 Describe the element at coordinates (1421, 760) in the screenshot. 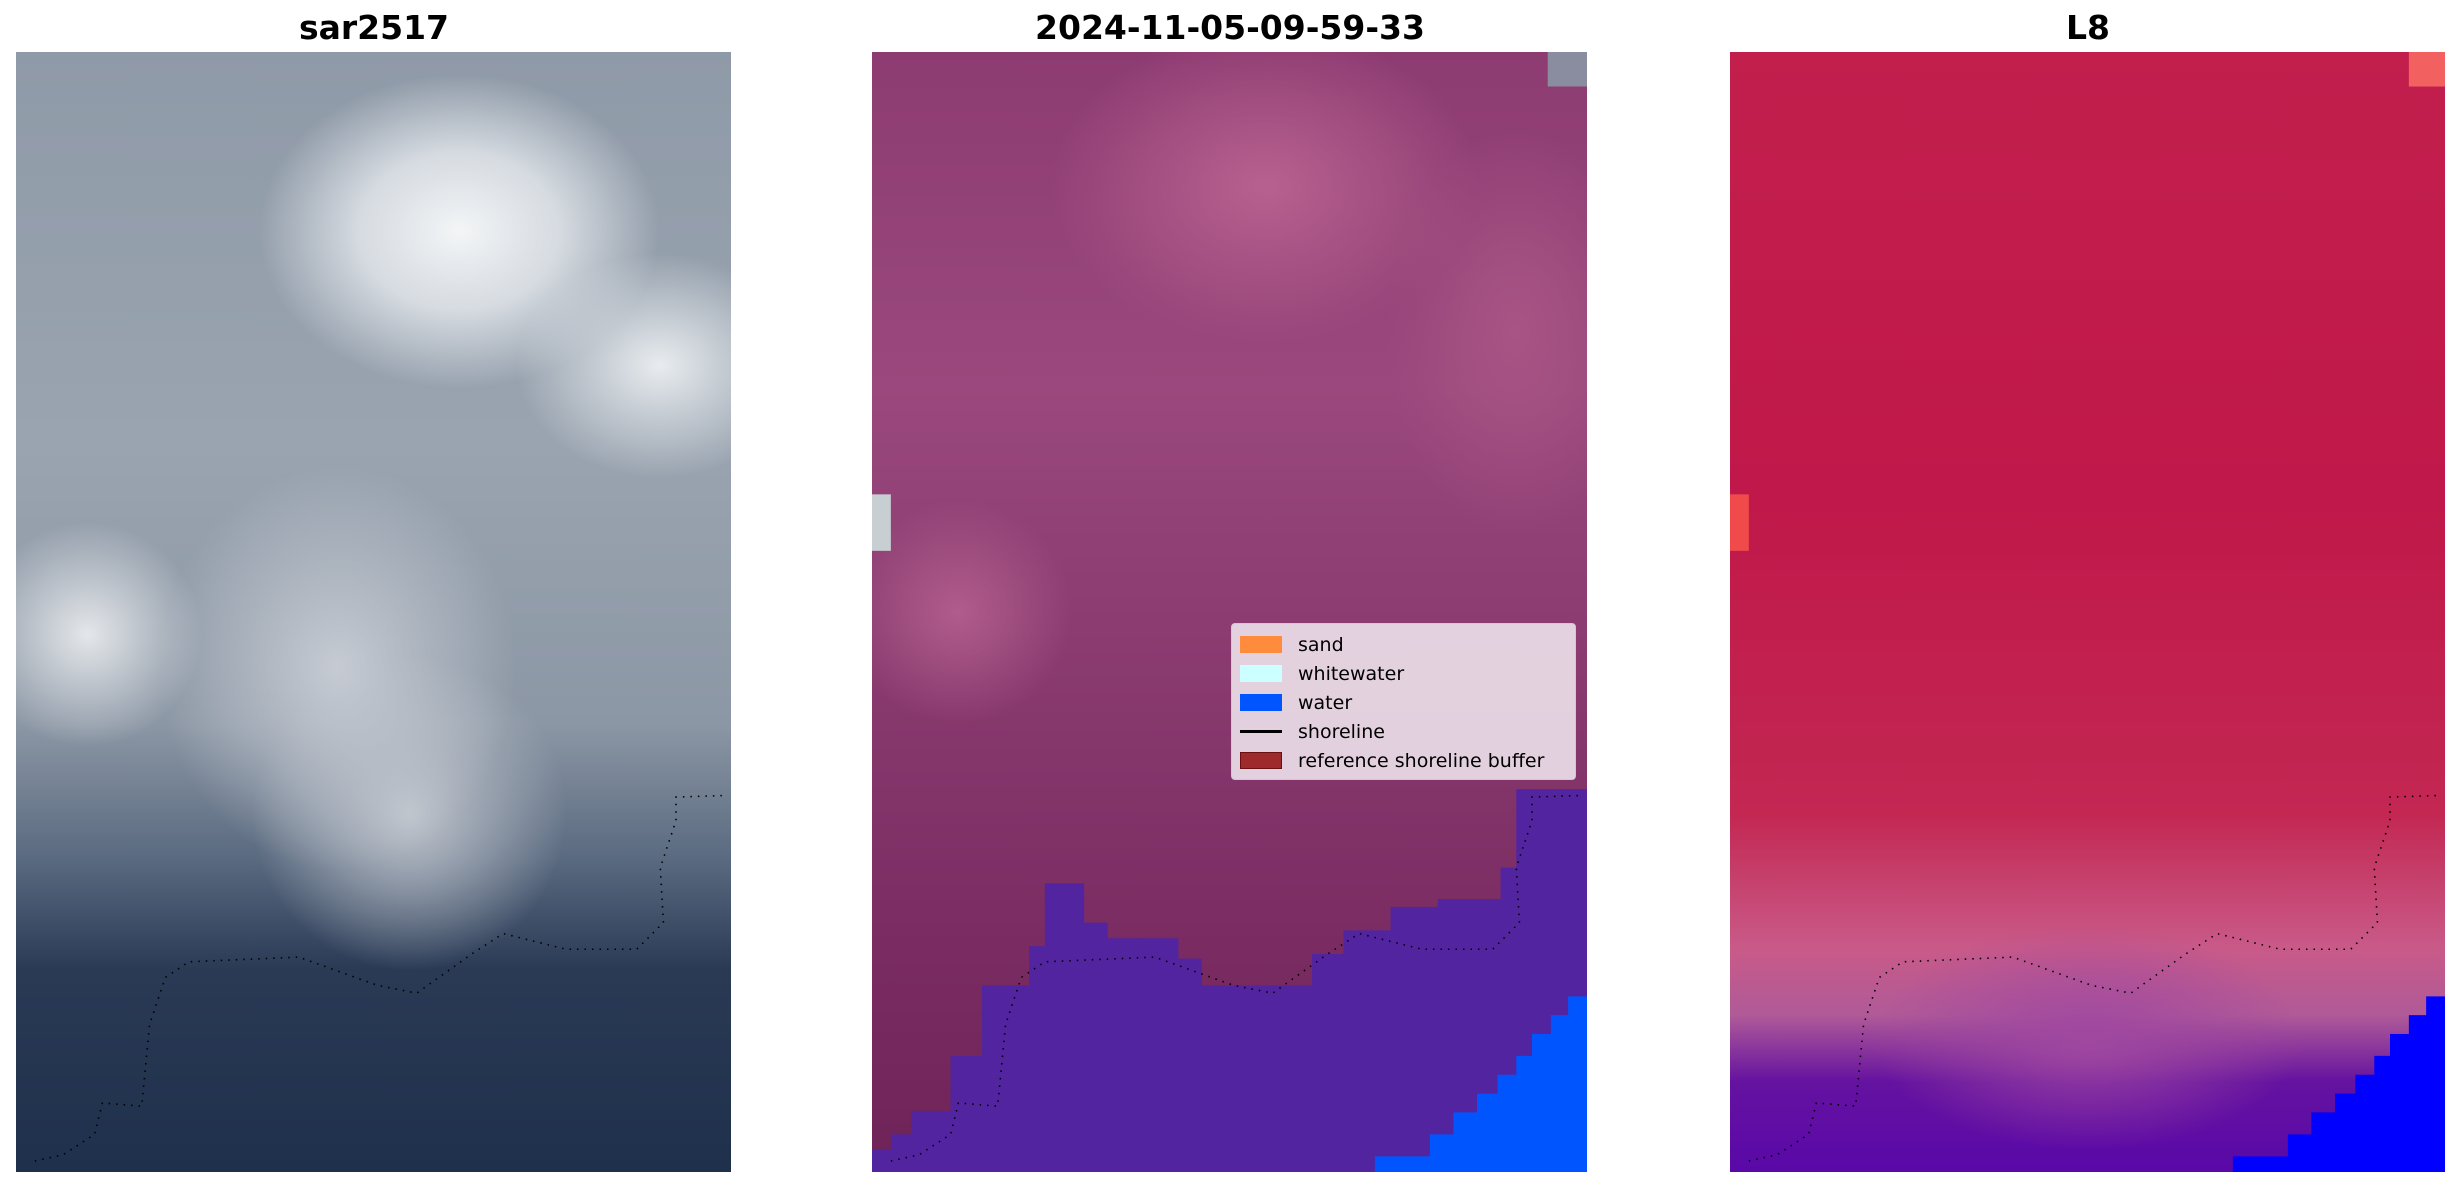

I see `legend-label: reference shoreline buffer` at that location.